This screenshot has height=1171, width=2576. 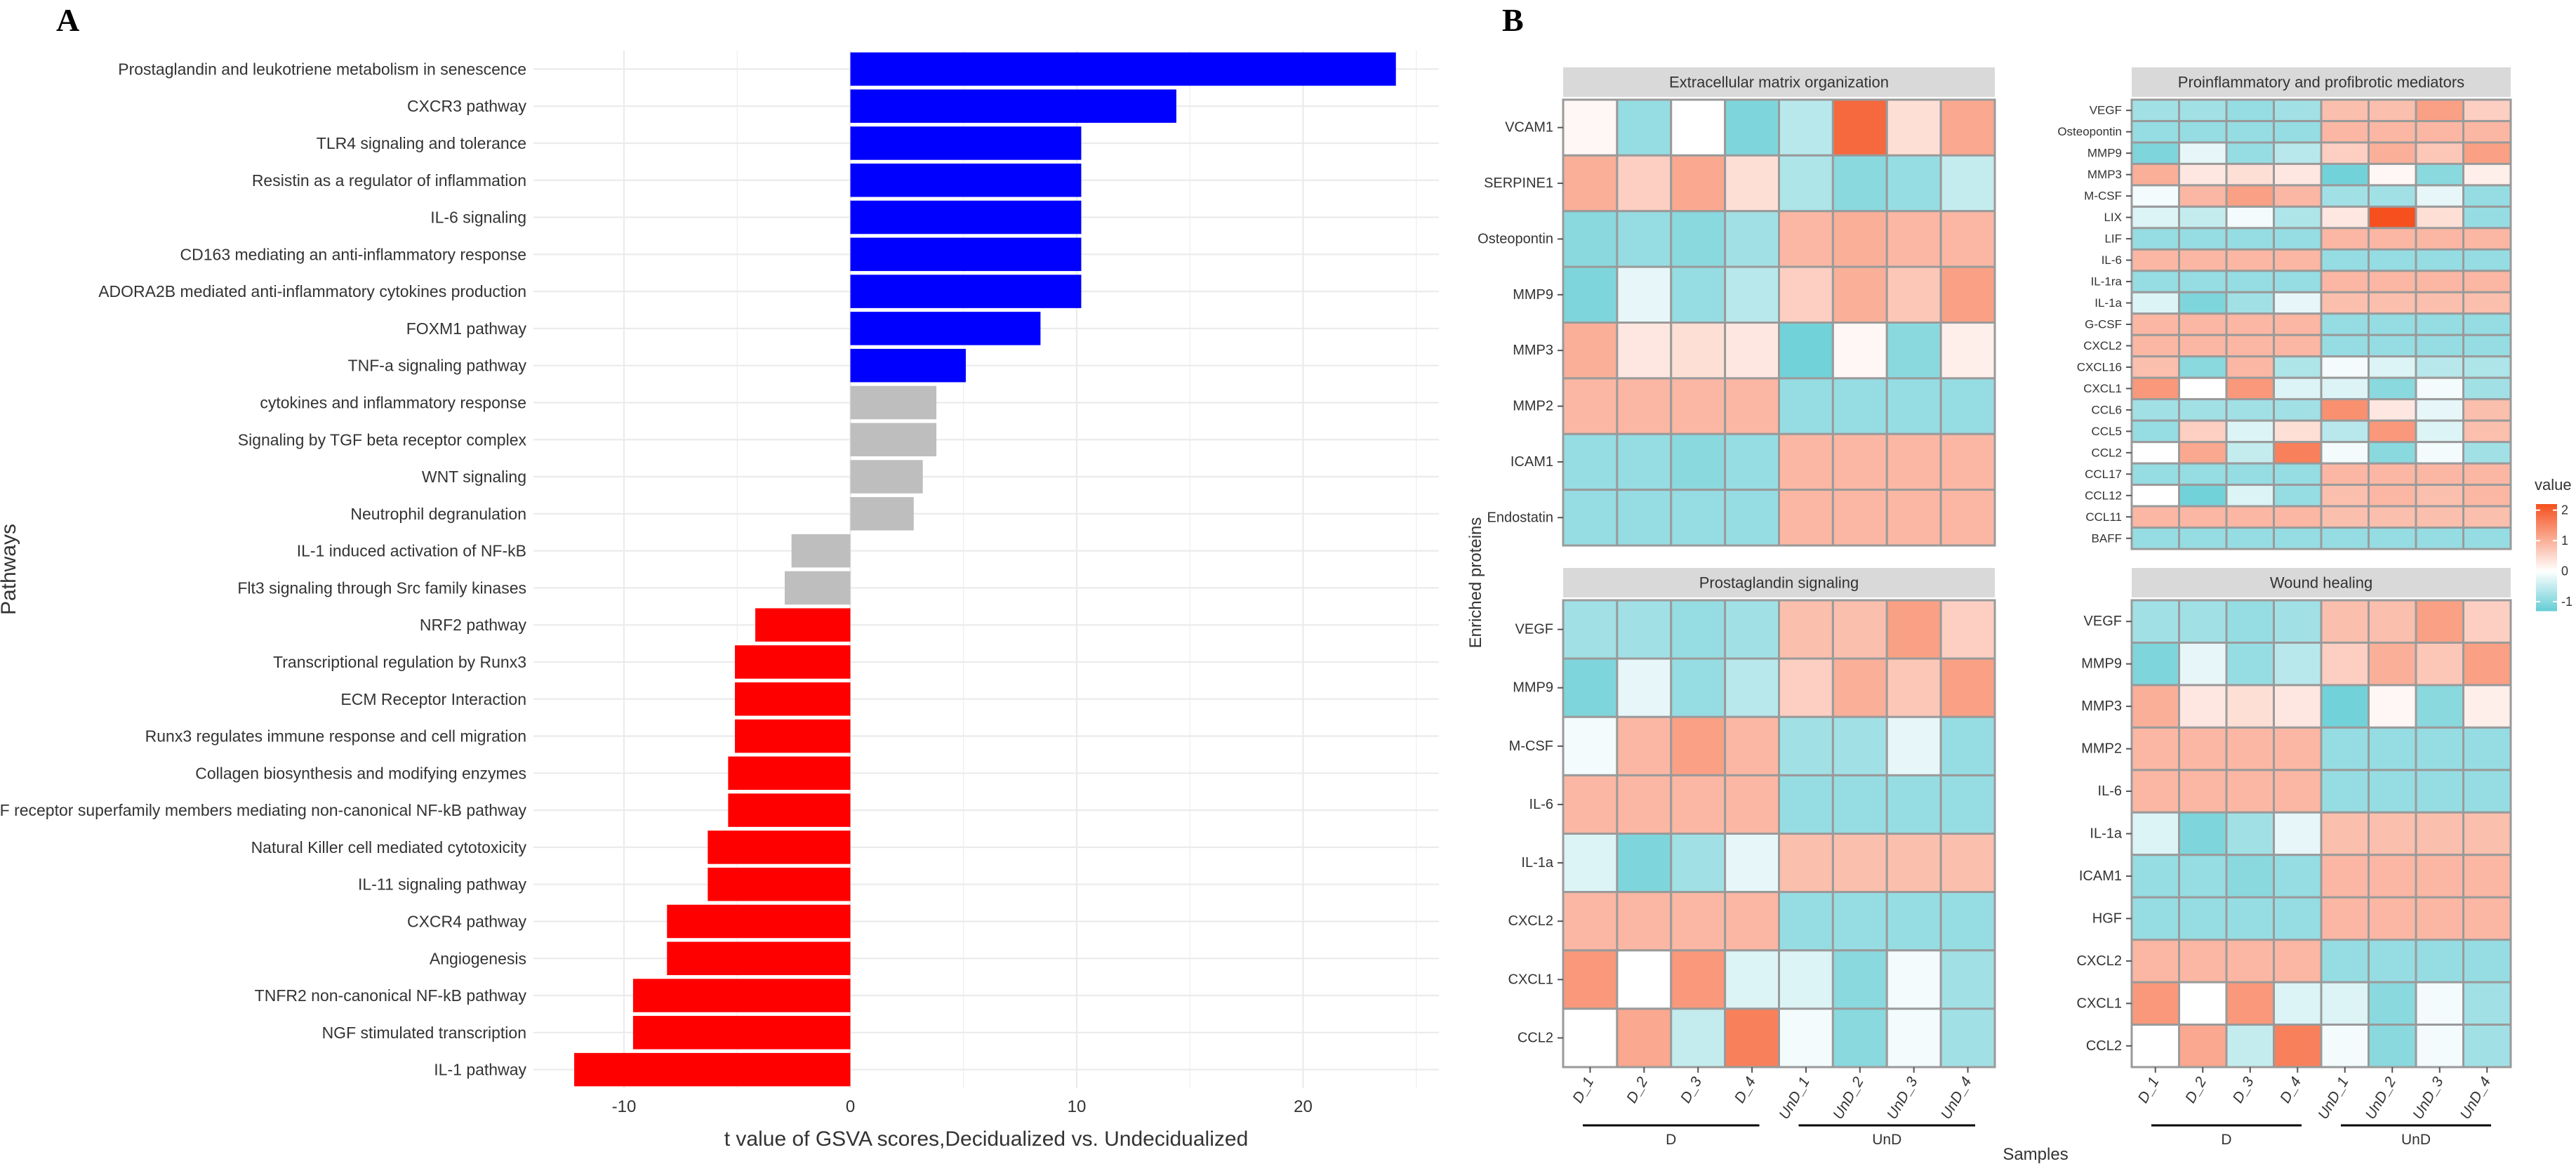 What do you see at coordinates (391, 995) in the screenshot?
I see `category-label: TNFR2 non-canonical NF-kB pathway` at bounding box center [391, 995].